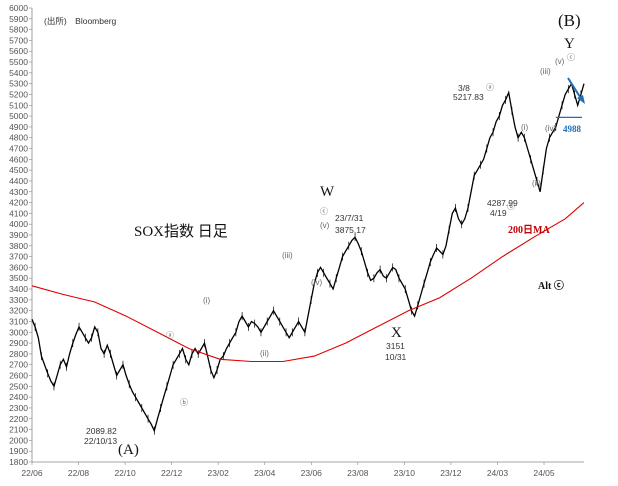 The width and height of the screenshot is (618, 486). What do you see at coordinates (464, 88) in the screenshot?
I see `peak-a-date: 3/8` at bounding box center [464, 88].